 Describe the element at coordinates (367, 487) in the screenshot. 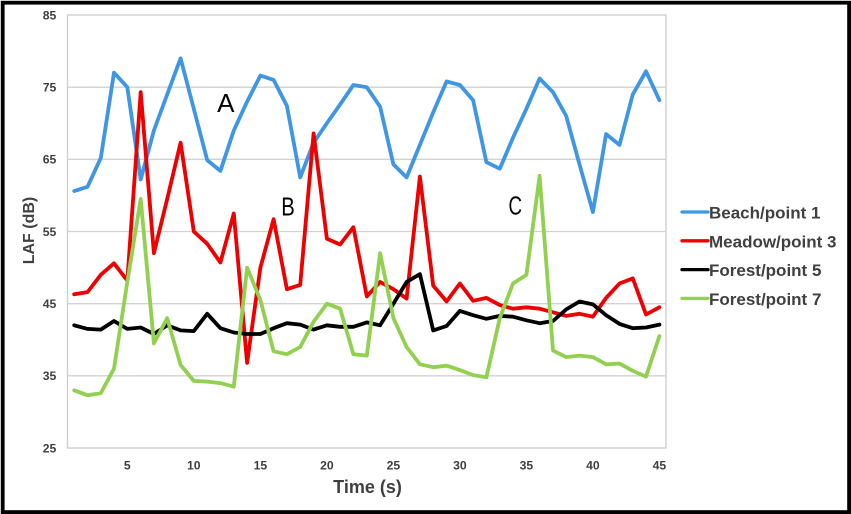

I see `svg-text: Time (s)` at that location.